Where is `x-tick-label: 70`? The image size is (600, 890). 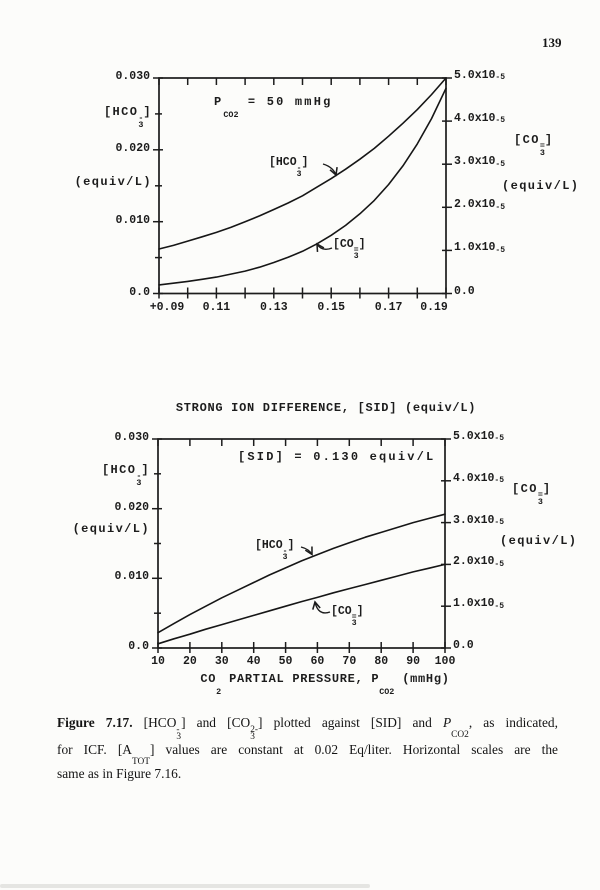
x-tick-label: 70 is located at coordinates (349, 661).